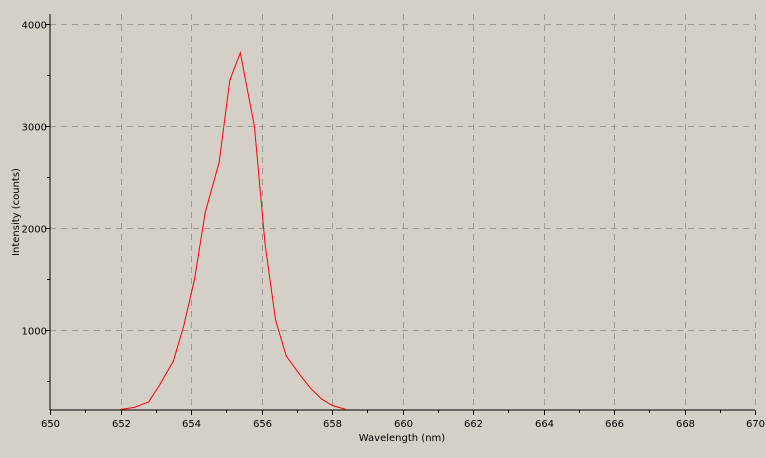  Describe the element at coordinates (685, 424) in the screenshot. I see `x-tick-label: 668` at that location.